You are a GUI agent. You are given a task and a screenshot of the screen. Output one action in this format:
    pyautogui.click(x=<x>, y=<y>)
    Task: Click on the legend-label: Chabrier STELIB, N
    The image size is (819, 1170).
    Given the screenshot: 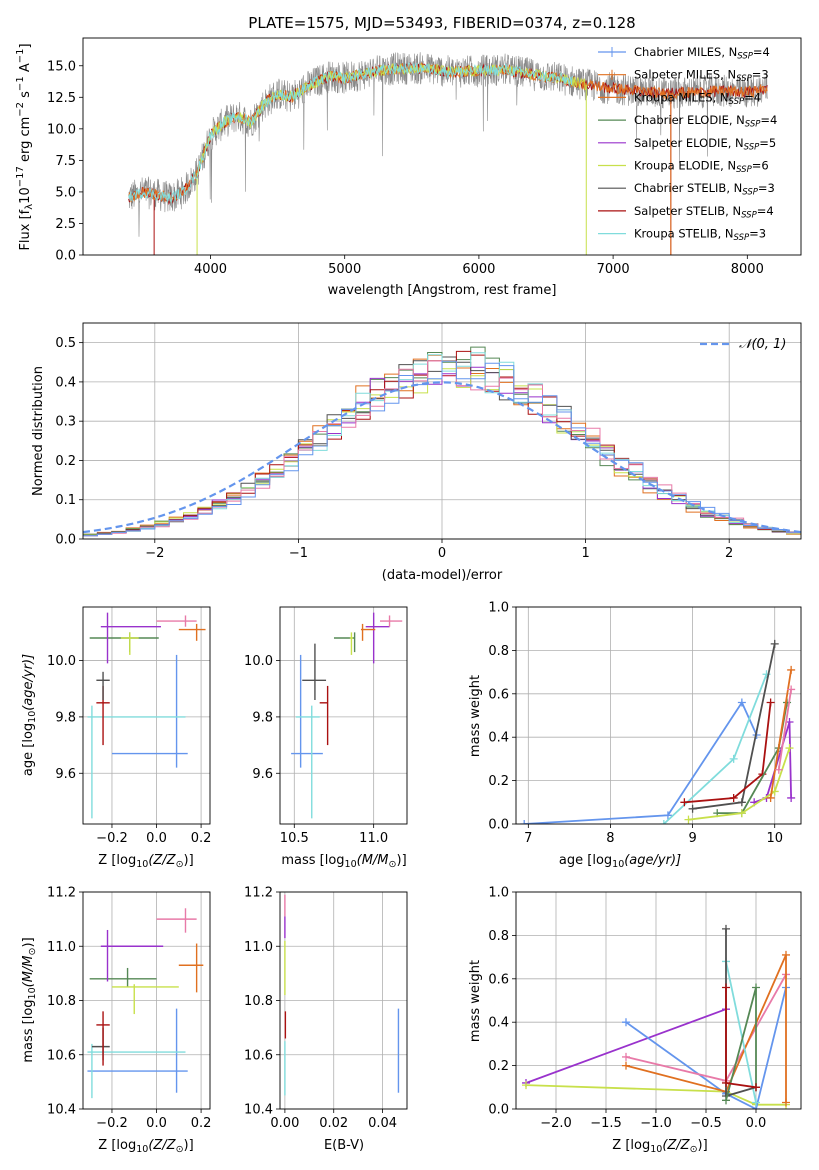 What is the action you would take?
    pyautogui.click(x=688, y=188)
    